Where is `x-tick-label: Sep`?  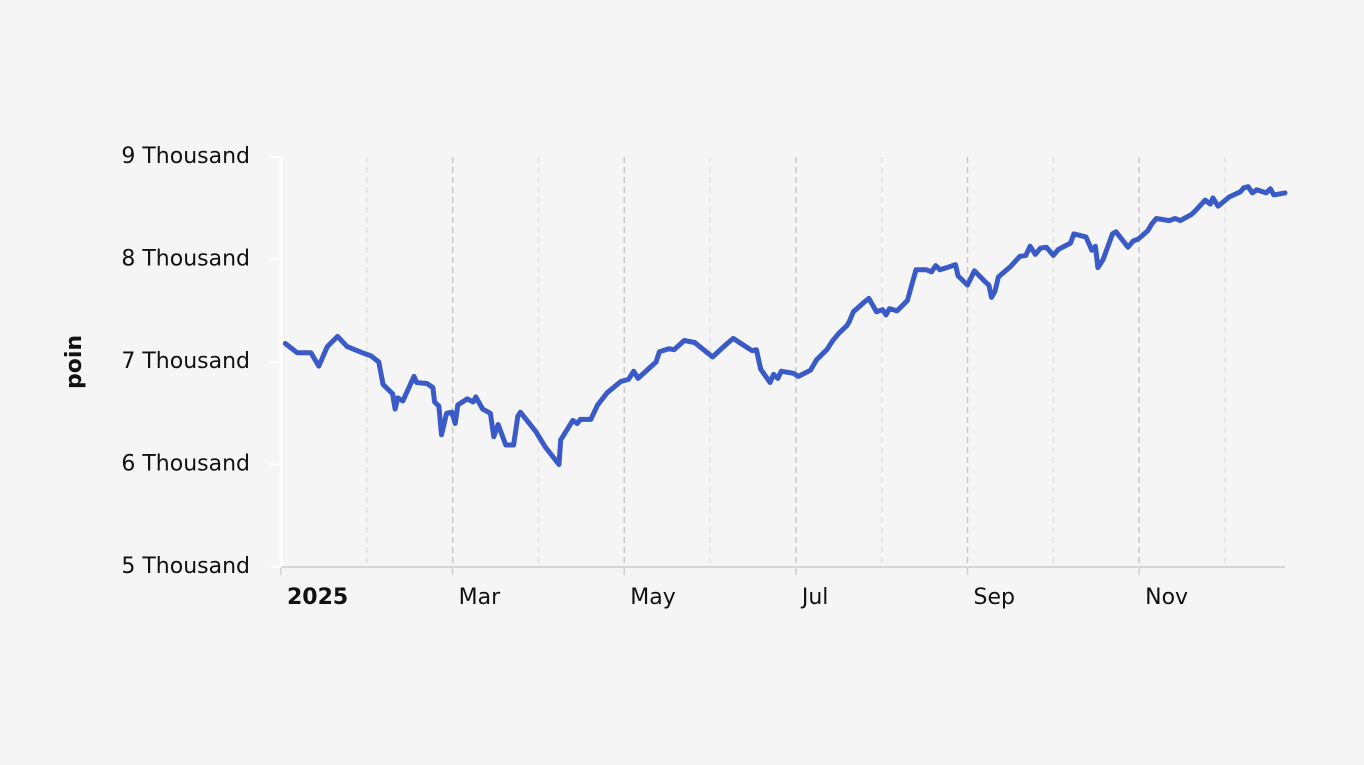 x-tick-label: Sep is located at coordinates (993, 597).